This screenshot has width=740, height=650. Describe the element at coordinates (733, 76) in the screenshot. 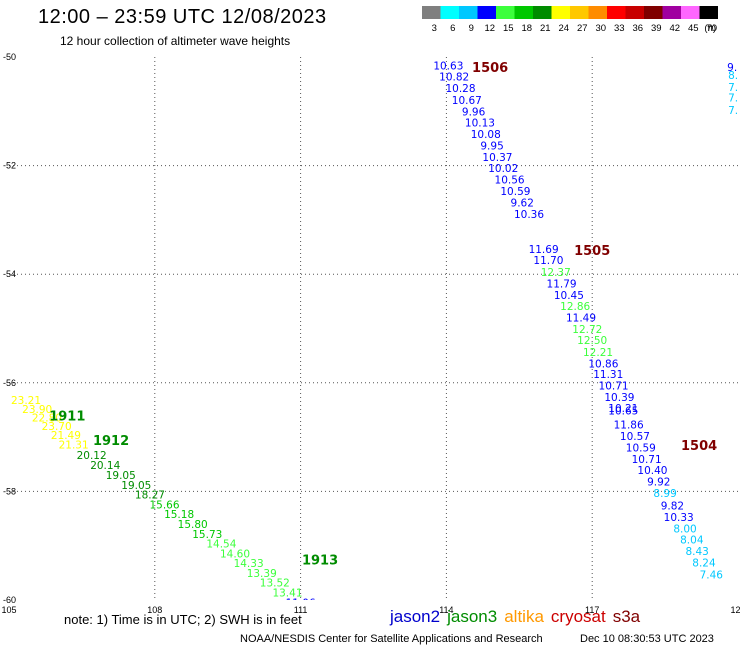

I see `swh-value-edge-track: 8.` at that location.